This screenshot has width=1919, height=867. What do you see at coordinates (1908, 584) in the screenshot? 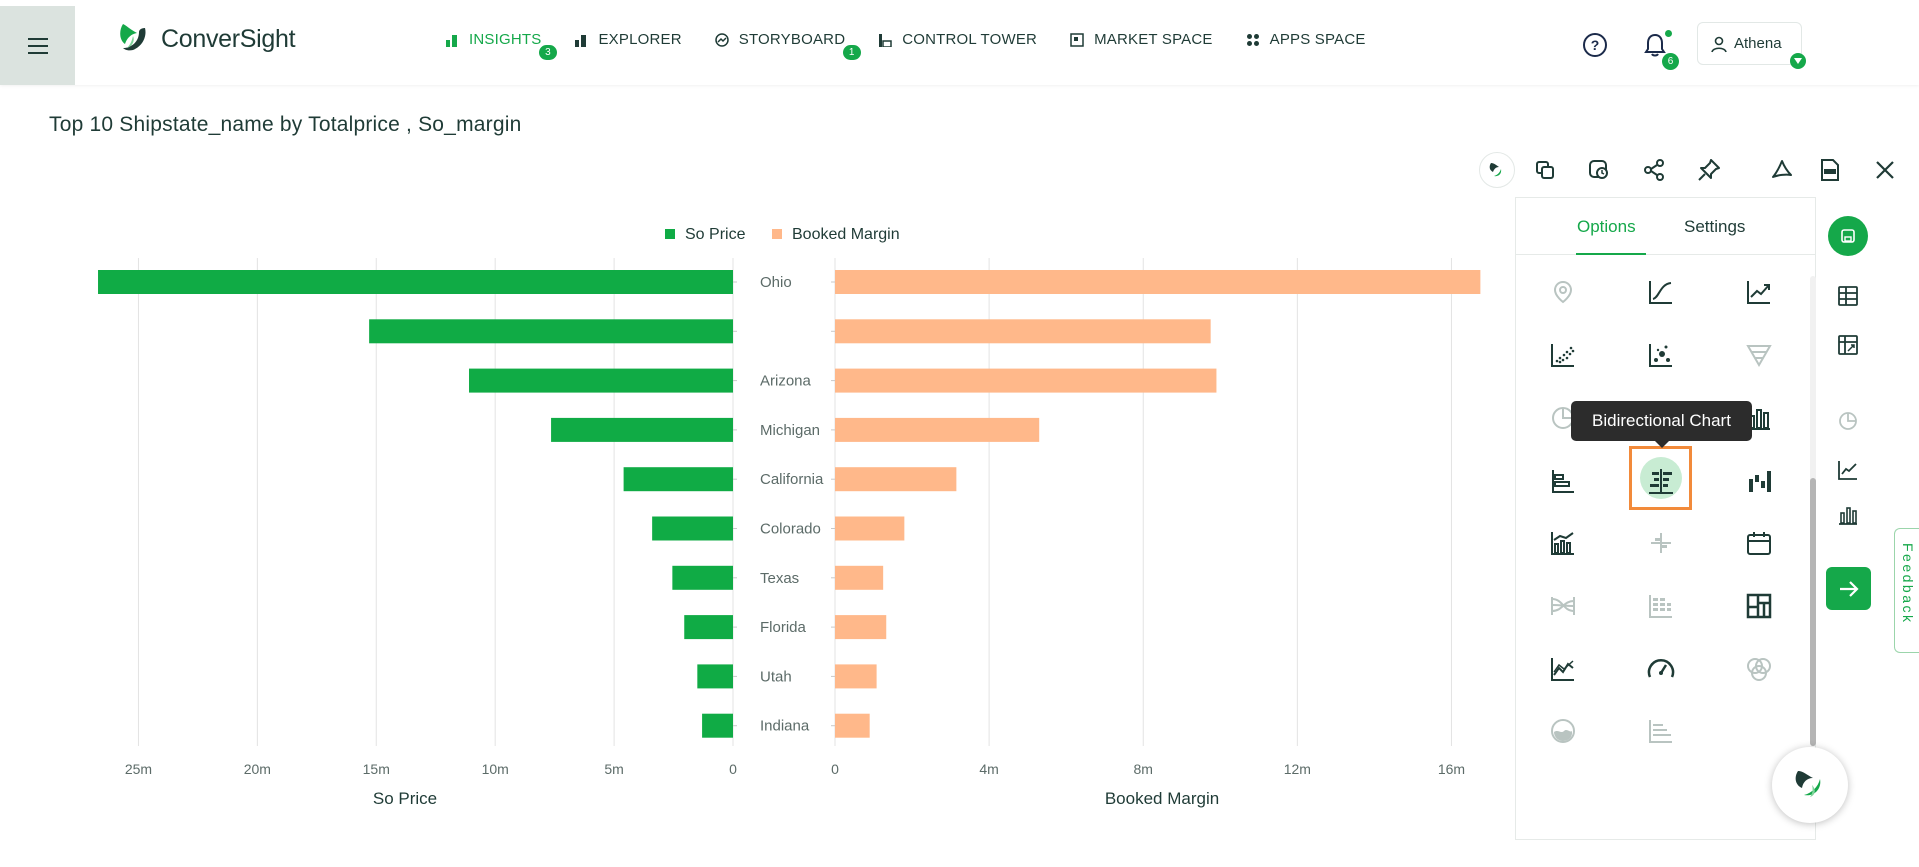
I see `feedback-label: Feedback` at bounding box center [1908, 584].